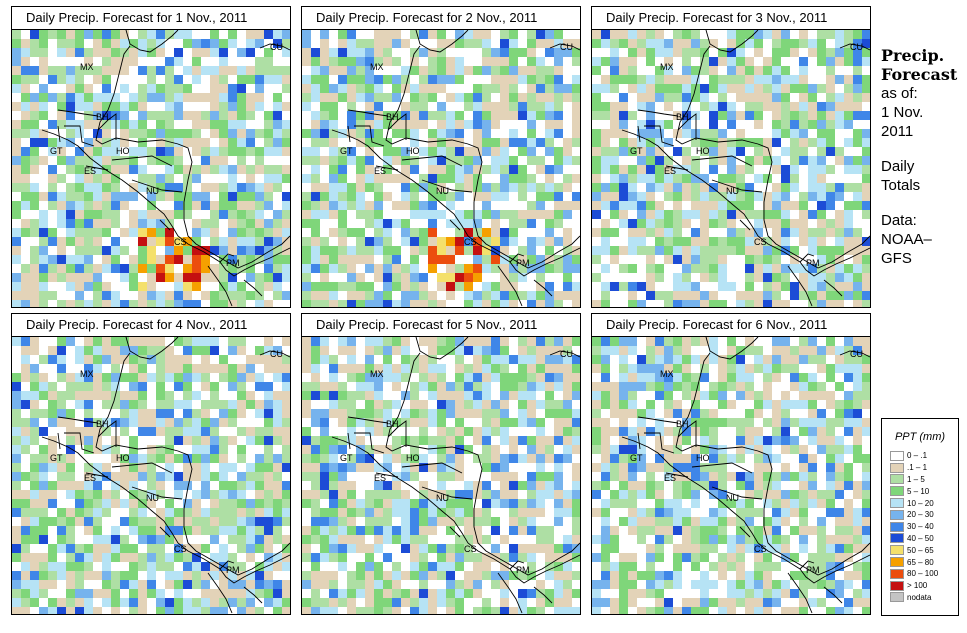 The width and height of the screenshot is (967, 633). What do you see at coordinates (897, 503) in the screenshot?
I see `legend-swatch` at bounding box center [897, 503].